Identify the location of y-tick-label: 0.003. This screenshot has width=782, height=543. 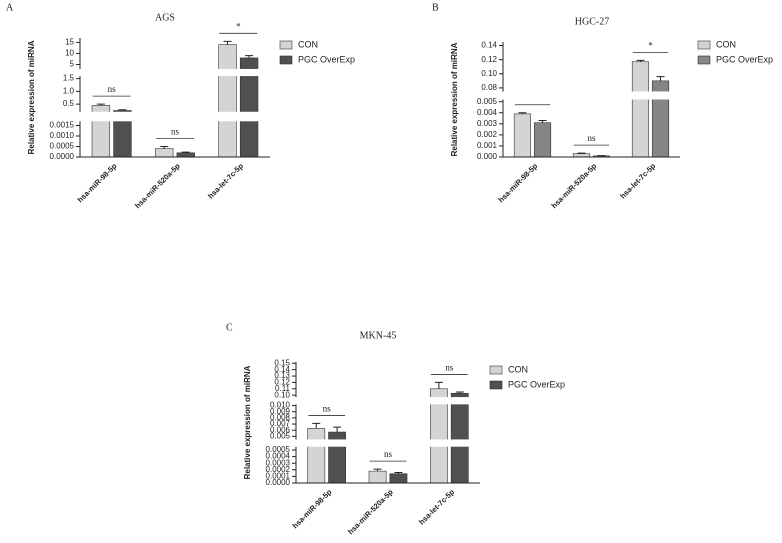
(487, 123).